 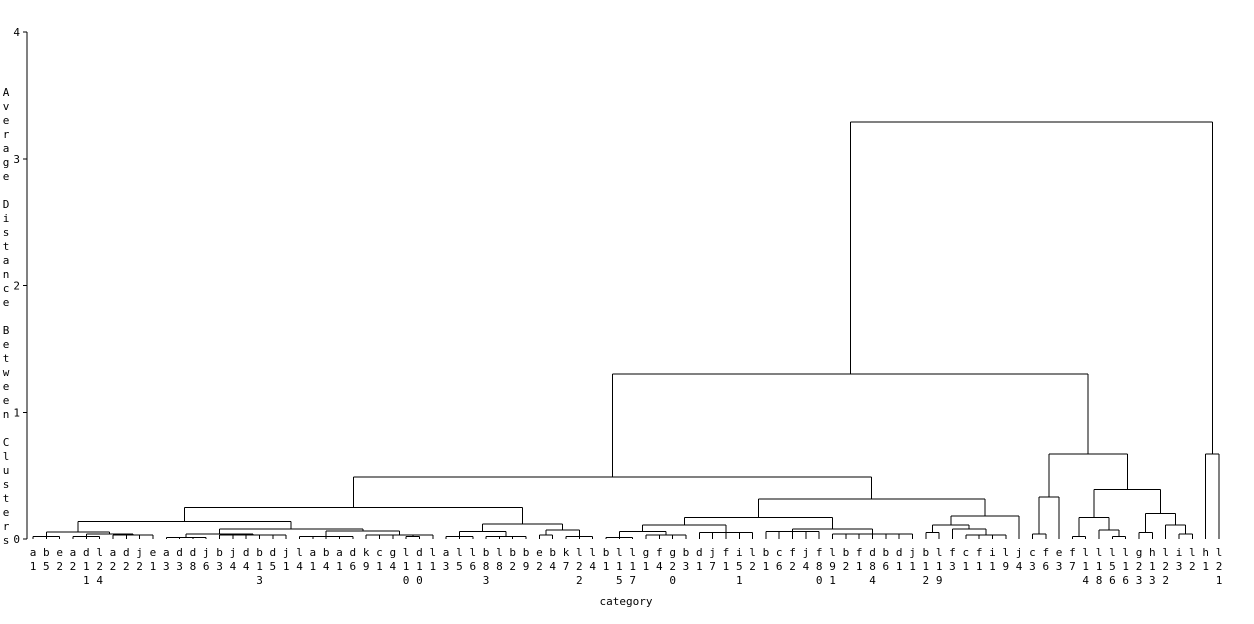 What do you see at coordinates (246, 560) in the screenshot?
I see `leaf-label: d4` at bounding box center [246, 560].